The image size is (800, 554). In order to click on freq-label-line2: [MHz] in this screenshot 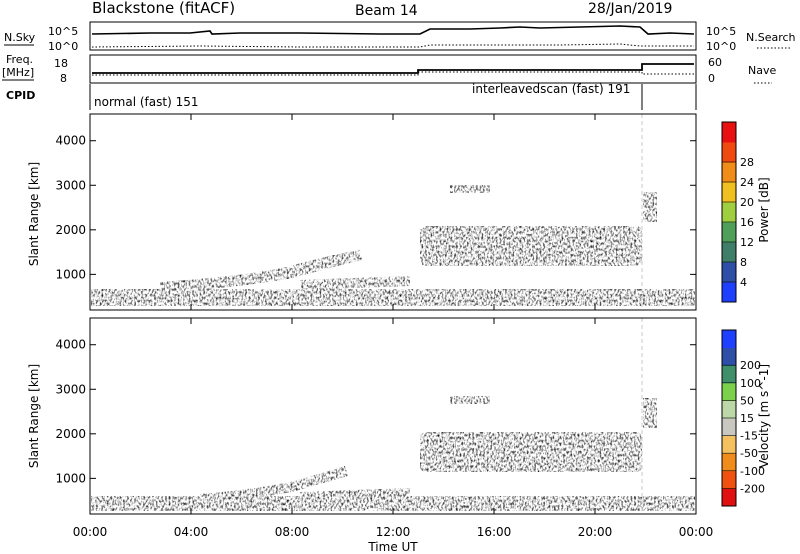, I will do `click(18, 72)`.